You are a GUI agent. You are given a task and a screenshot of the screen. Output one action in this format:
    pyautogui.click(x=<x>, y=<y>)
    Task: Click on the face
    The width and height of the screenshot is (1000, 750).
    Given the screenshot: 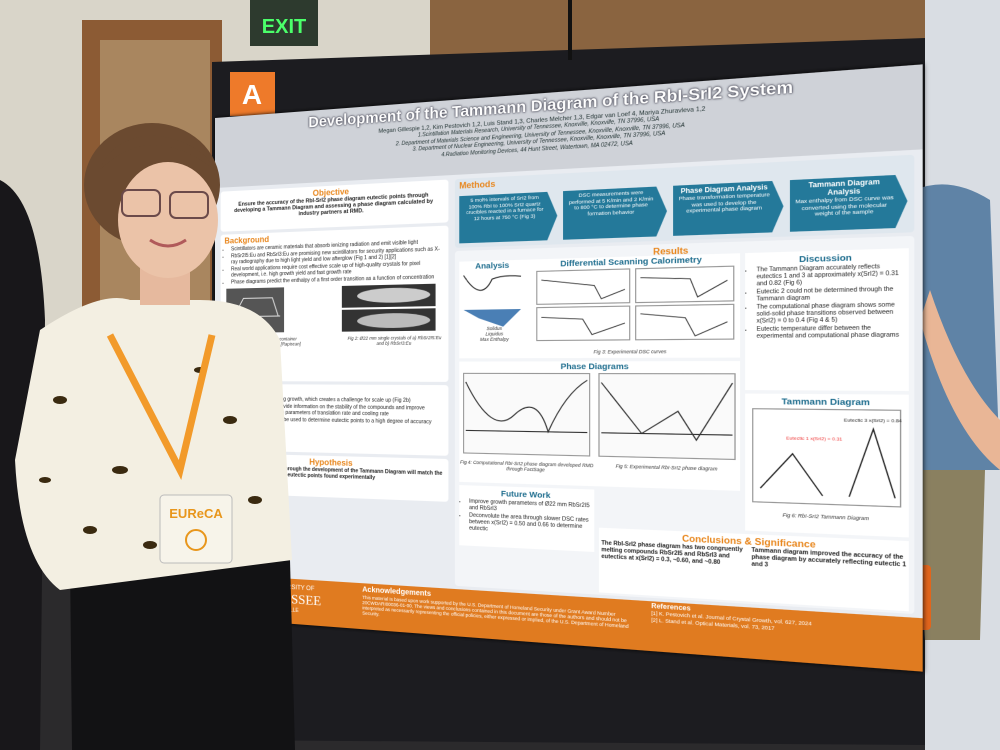 What is the action you would take?
    pyautogui.click(x=168, y=220)
    